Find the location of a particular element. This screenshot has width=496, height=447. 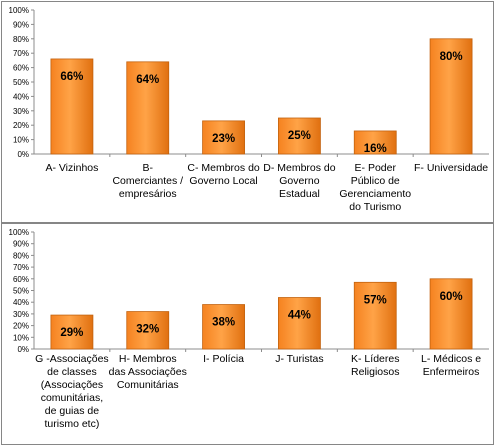

data-label: 80% is located at coordinates (451, 57).